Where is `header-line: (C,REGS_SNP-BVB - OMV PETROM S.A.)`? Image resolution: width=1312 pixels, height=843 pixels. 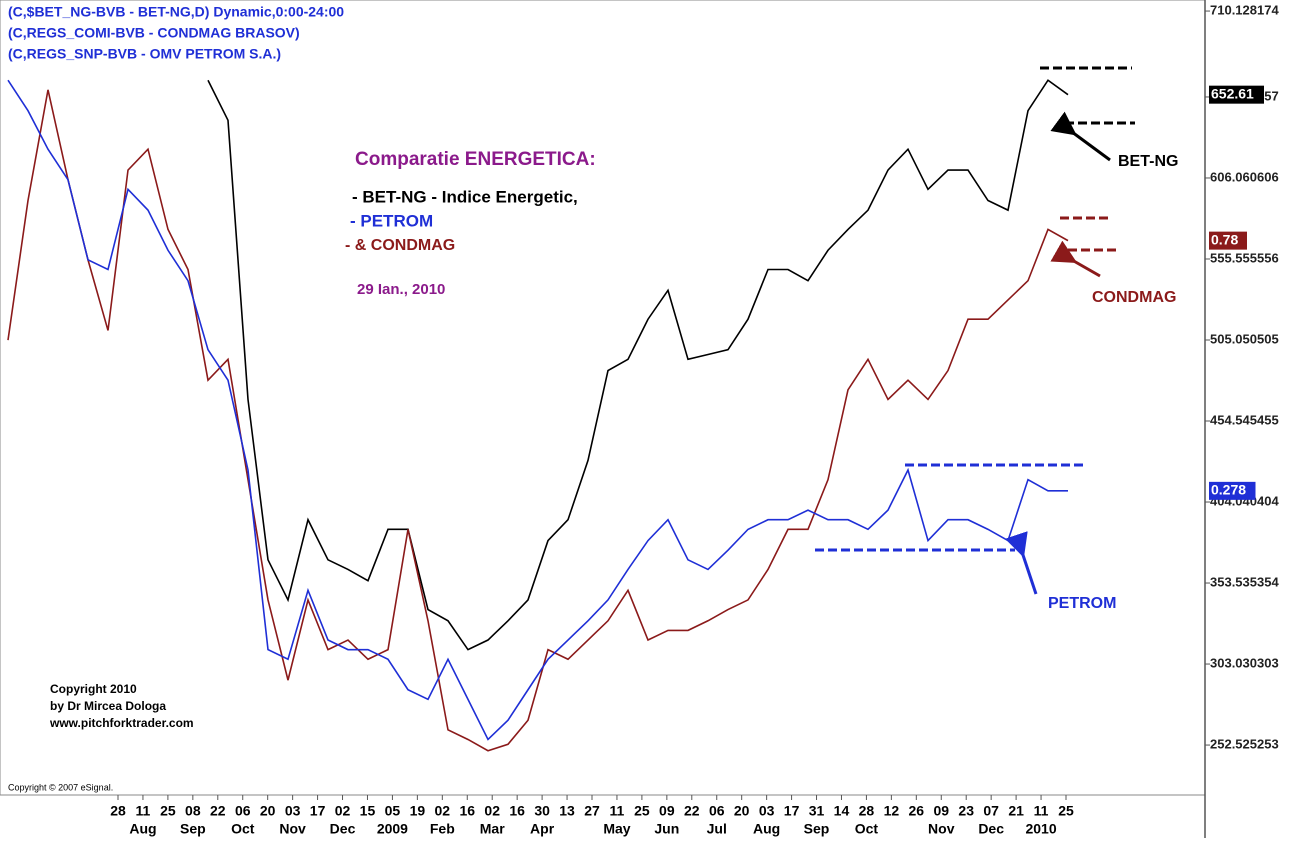 header-line: (C,REGS_SNP-BVB - OMV PETROM S.A.) is located at coordinates (144, 54).